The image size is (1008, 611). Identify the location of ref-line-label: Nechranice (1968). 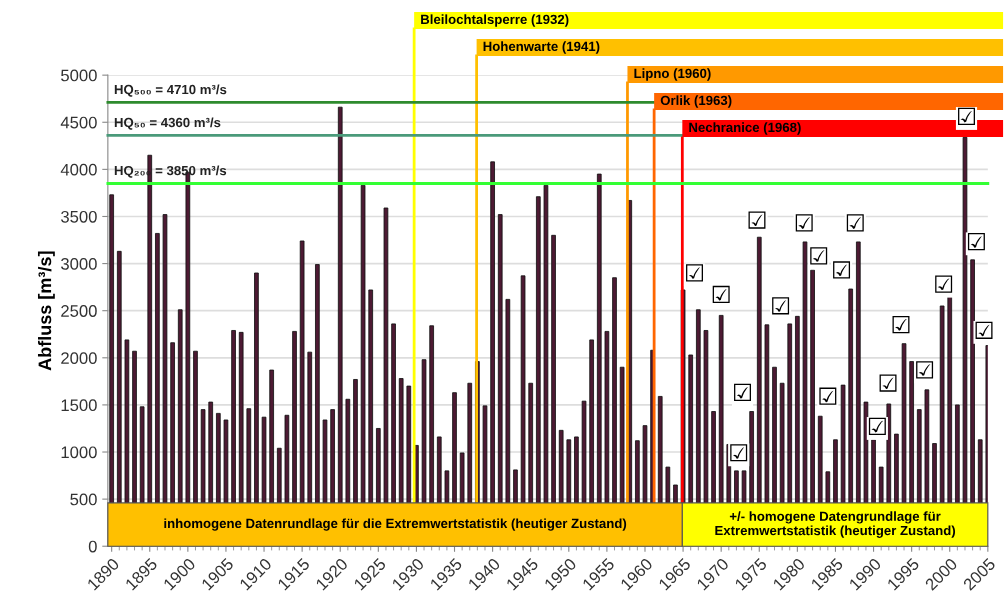
(745, 128).